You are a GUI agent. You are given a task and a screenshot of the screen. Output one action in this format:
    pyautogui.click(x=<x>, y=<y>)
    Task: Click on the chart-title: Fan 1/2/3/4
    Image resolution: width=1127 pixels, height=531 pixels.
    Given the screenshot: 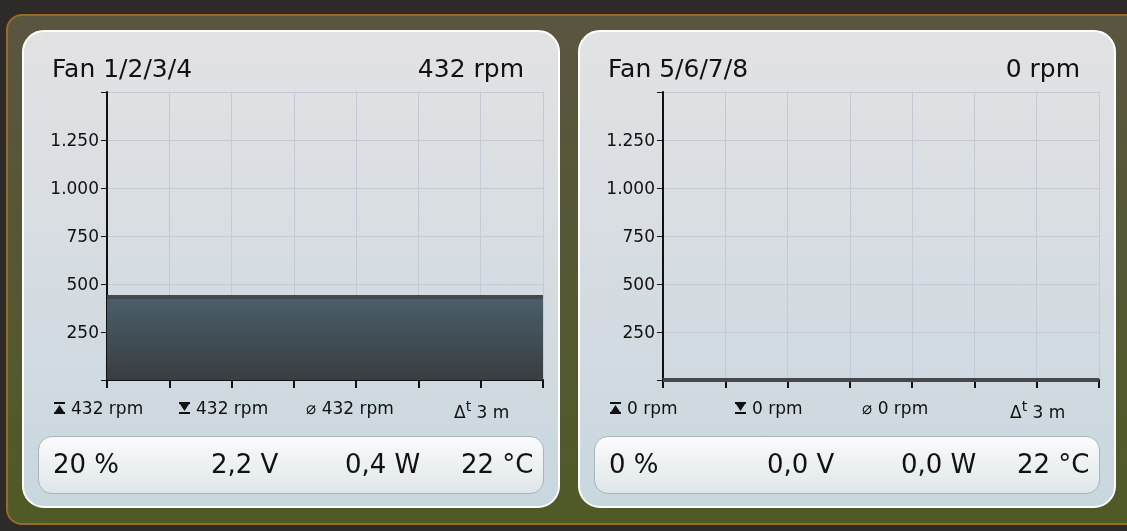 What is the action you would take?
    pyautogui.click(x=122, y=68)
    